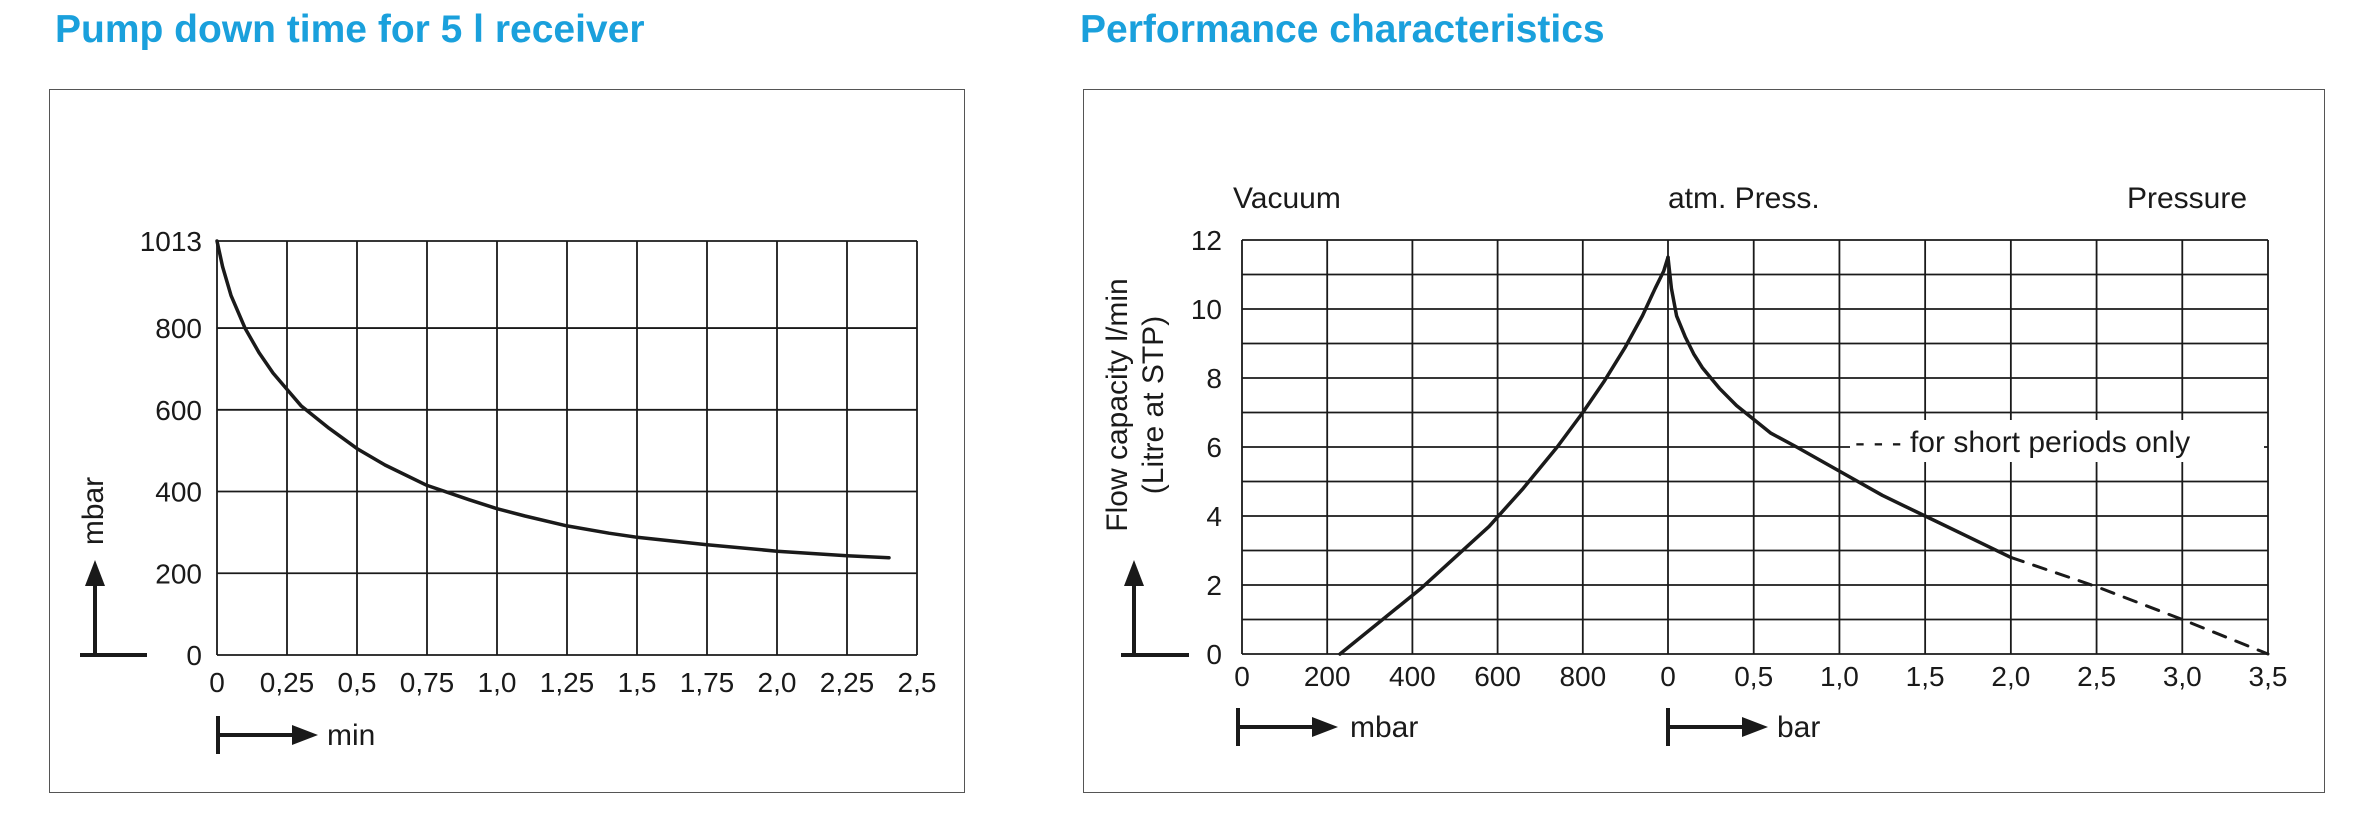  Describe the element at coordinates (847, 682) in the screenshot. I see `chart1-x-tick-label: 2,25` at that location.